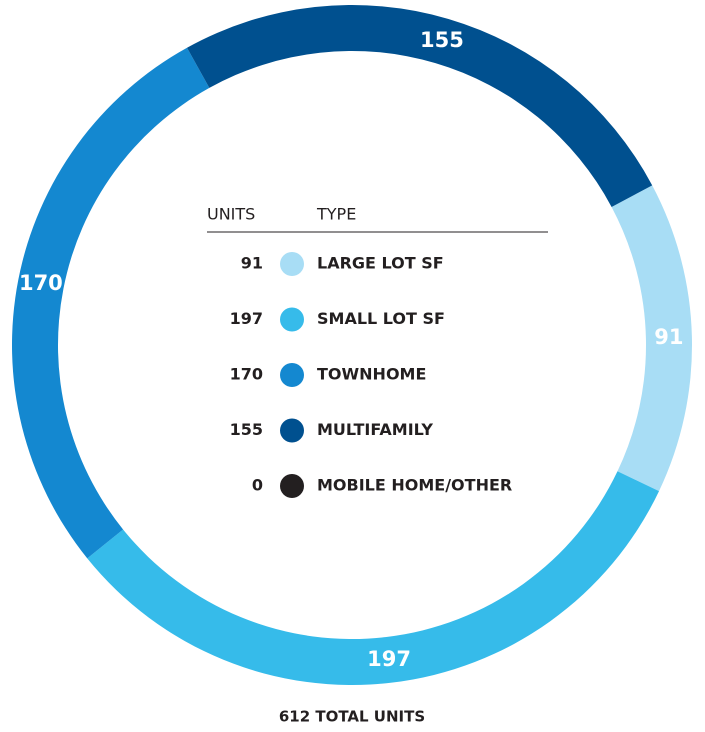 This screenshot has height=732, width=705. What do you see at coordinates (380, 263) in the screenshot?
I see `legend-label: LARGE LOT SF` at bounding box center [380, 263].